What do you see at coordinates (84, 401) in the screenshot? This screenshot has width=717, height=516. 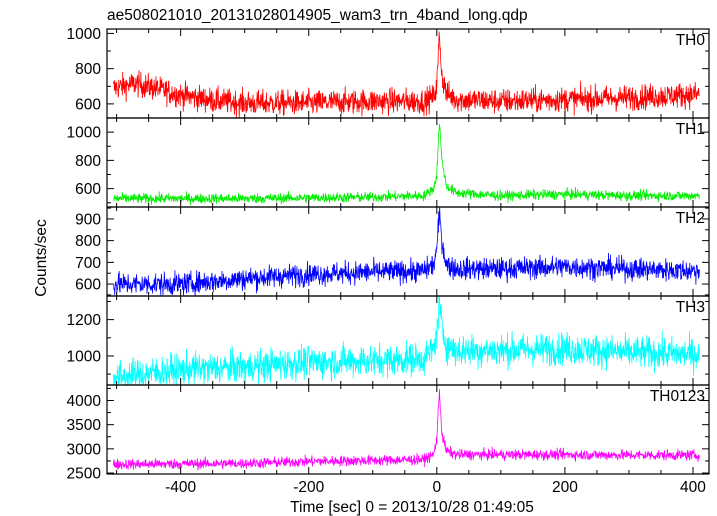 I see `y-tick-label: 4000` at bounding box center [84, 401].